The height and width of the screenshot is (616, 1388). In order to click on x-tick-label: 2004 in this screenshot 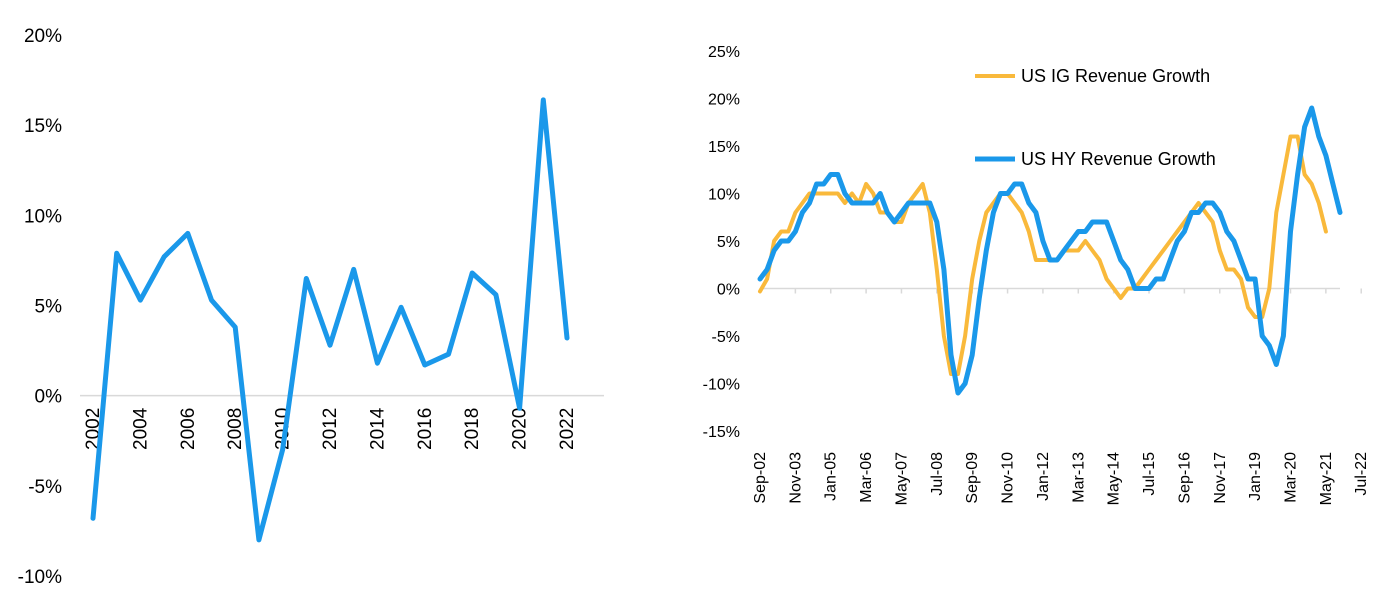, I will do `click(140, 428)`.